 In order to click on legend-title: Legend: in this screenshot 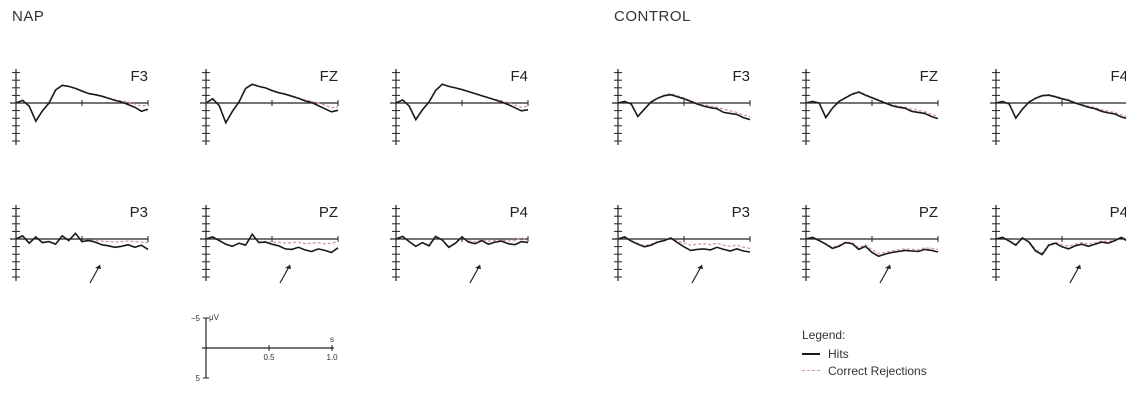, I will do `click(824, 335)`.